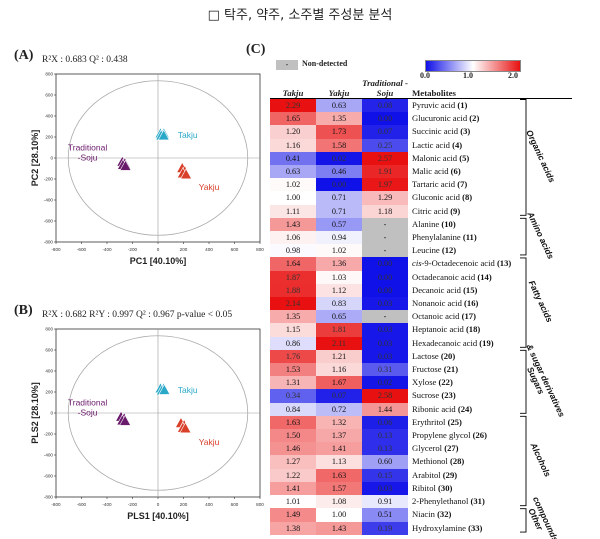  Describe the element at coordinates (490, 198) in the screenshot. I see `metabolite-name: Gluconic acid (8)` at that location.